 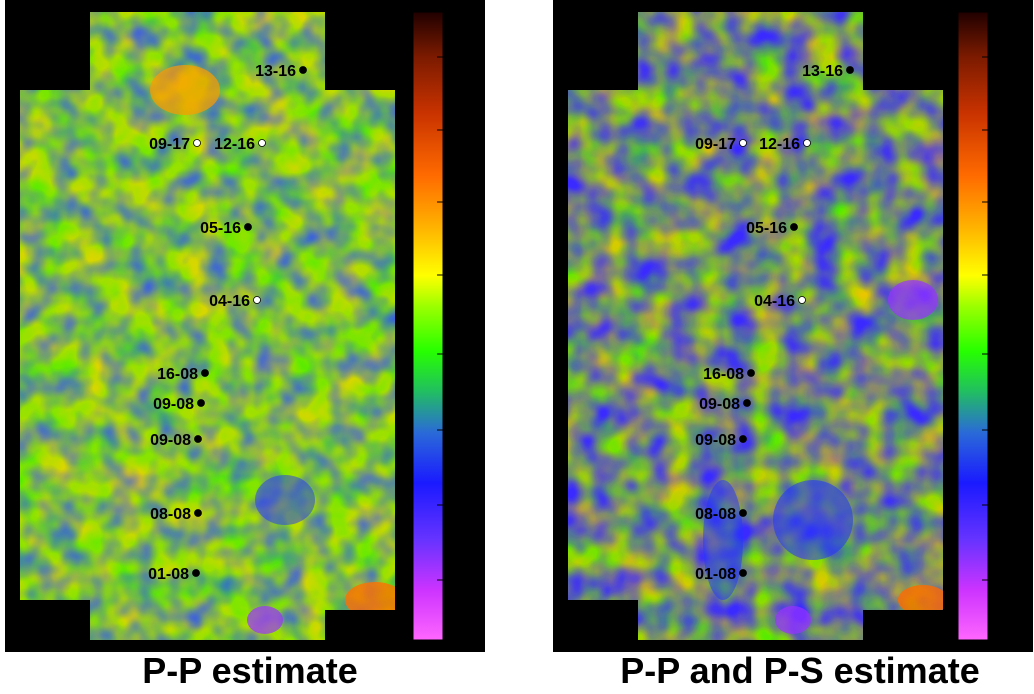 What do you see at coordinates (800, 670) in the screenshot?
I see `caption-pp-ps-estimate: P-P and P-S estimate` at bounding box center [800, 670].